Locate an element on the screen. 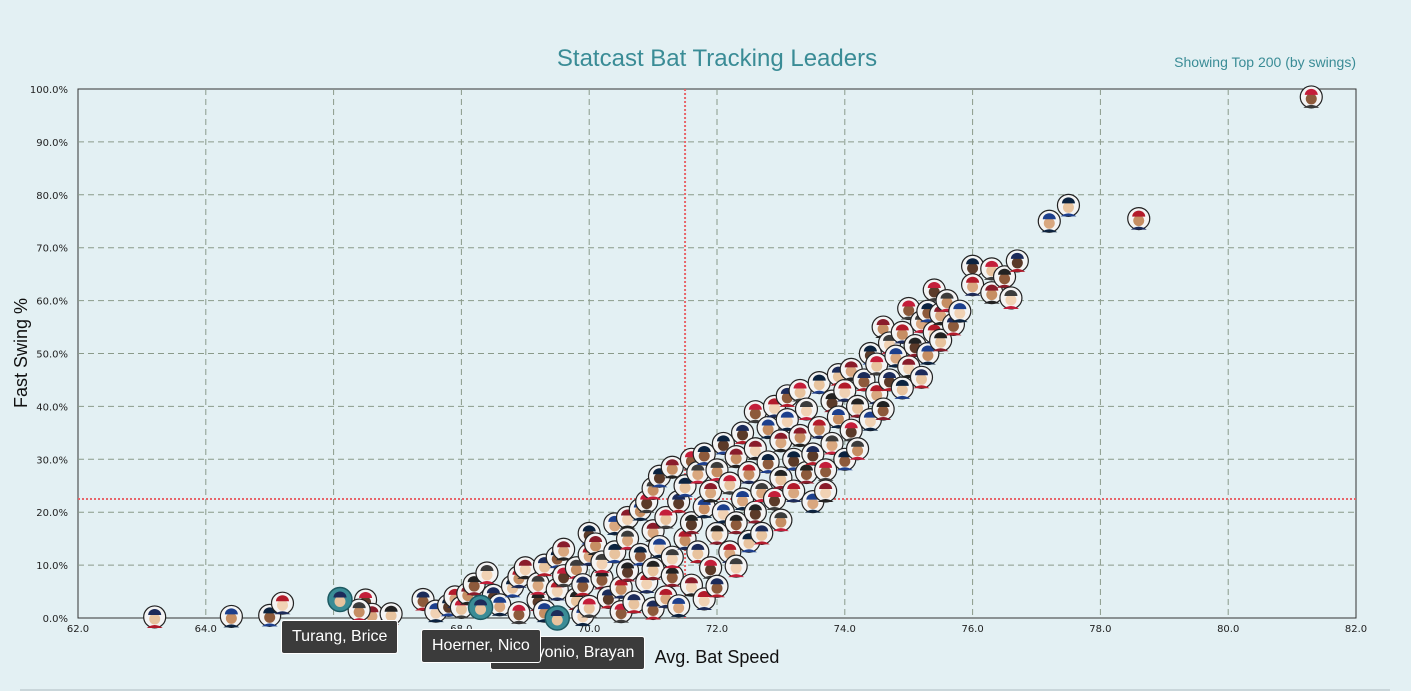 Image resolution: width=1411 pixels, height=691 pixels. x-tick-label: 80.0 is located at coordinates (1228, 629).